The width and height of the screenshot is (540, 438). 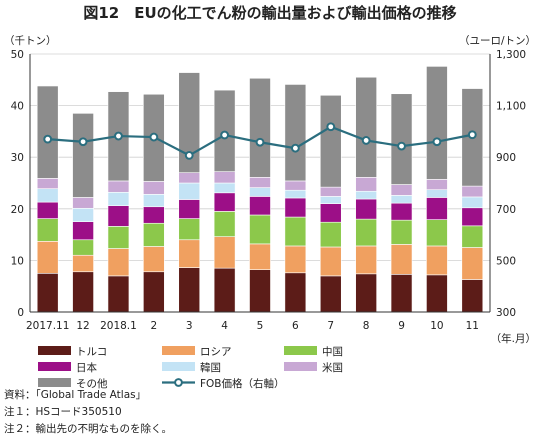 I want to click on x-tick-label: 5, so click(x=260, y=326).